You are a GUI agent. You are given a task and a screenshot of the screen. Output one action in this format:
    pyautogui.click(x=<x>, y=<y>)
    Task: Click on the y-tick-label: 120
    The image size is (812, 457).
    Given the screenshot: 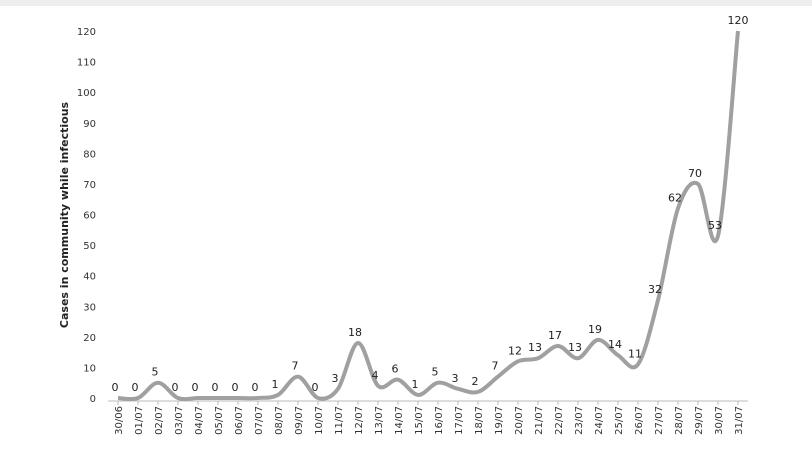 What is the action you would take?
    pyautogui.click(x=86, y=32)
    